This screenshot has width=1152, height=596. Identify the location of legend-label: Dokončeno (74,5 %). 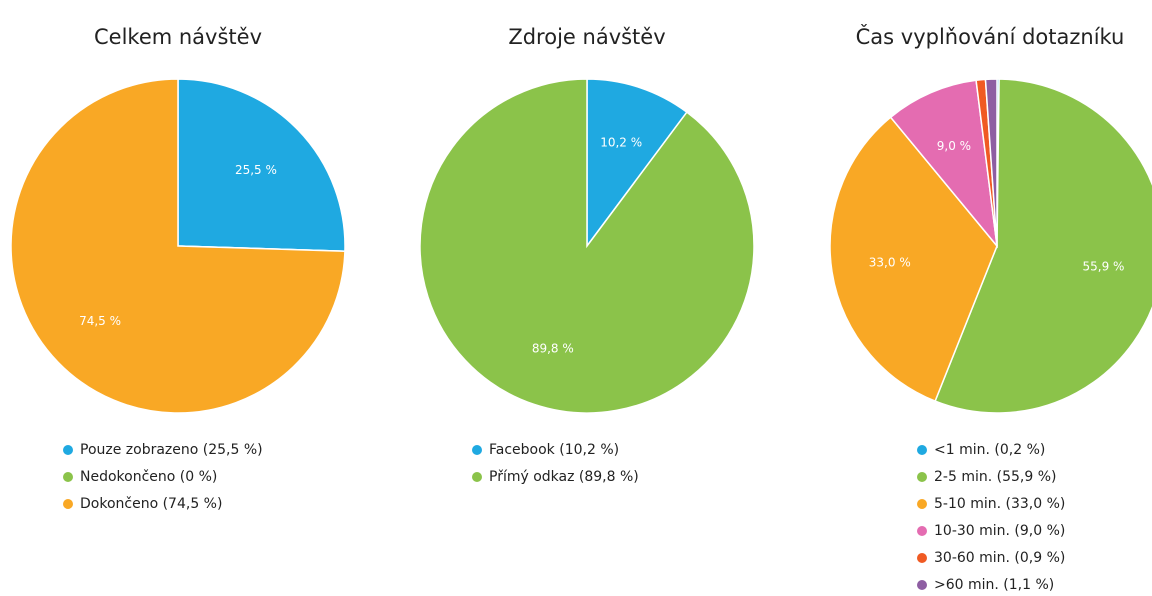
(151, 504).